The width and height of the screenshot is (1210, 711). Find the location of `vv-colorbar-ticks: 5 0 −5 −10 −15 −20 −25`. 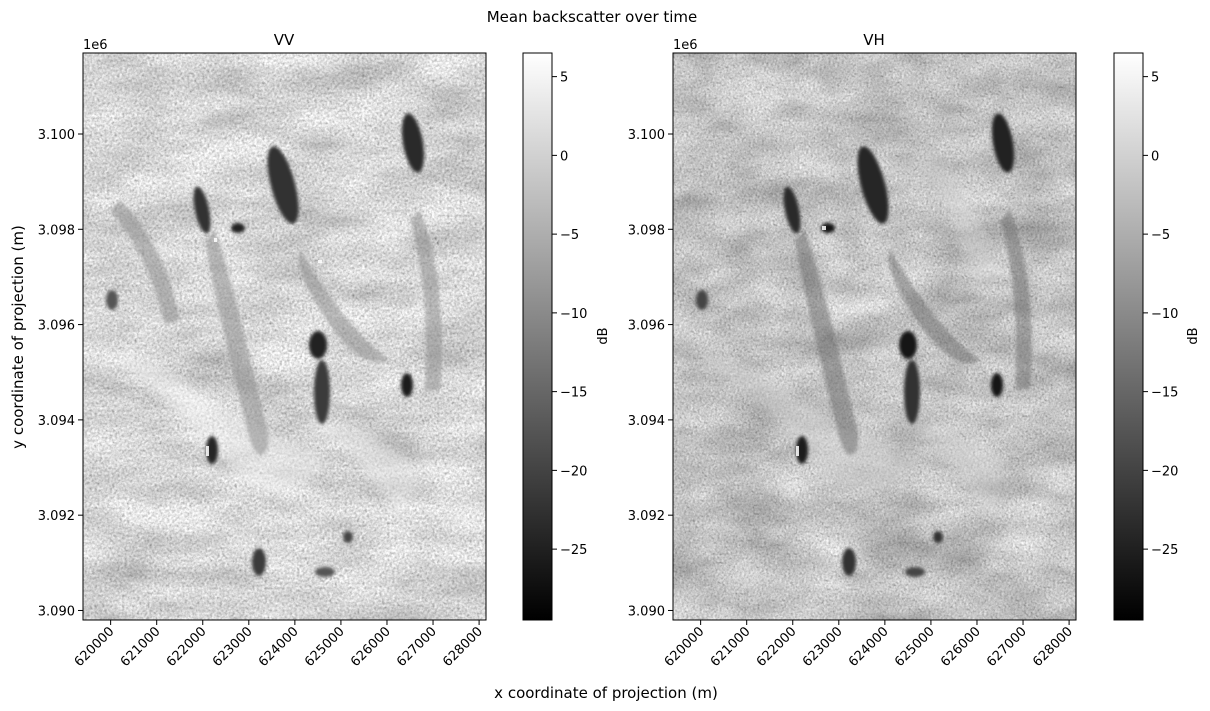

vv-colorbar-ticks: 5 0 −5 −10 −15 −20 −25 is located at coordinates (569, 314).